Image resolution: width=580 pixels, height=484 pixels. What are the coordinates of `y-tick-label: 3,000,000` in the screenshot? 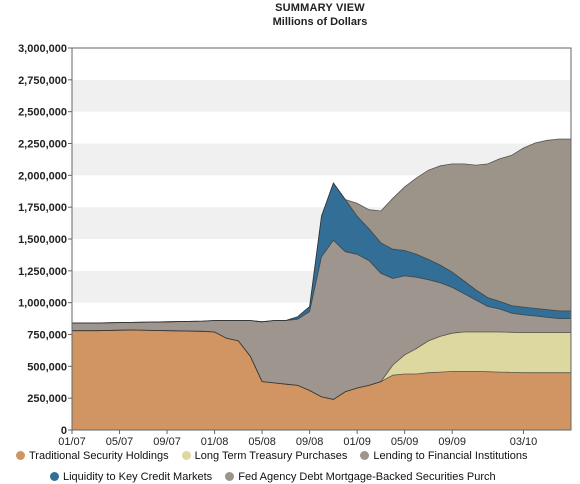 It's located at (42, 49).